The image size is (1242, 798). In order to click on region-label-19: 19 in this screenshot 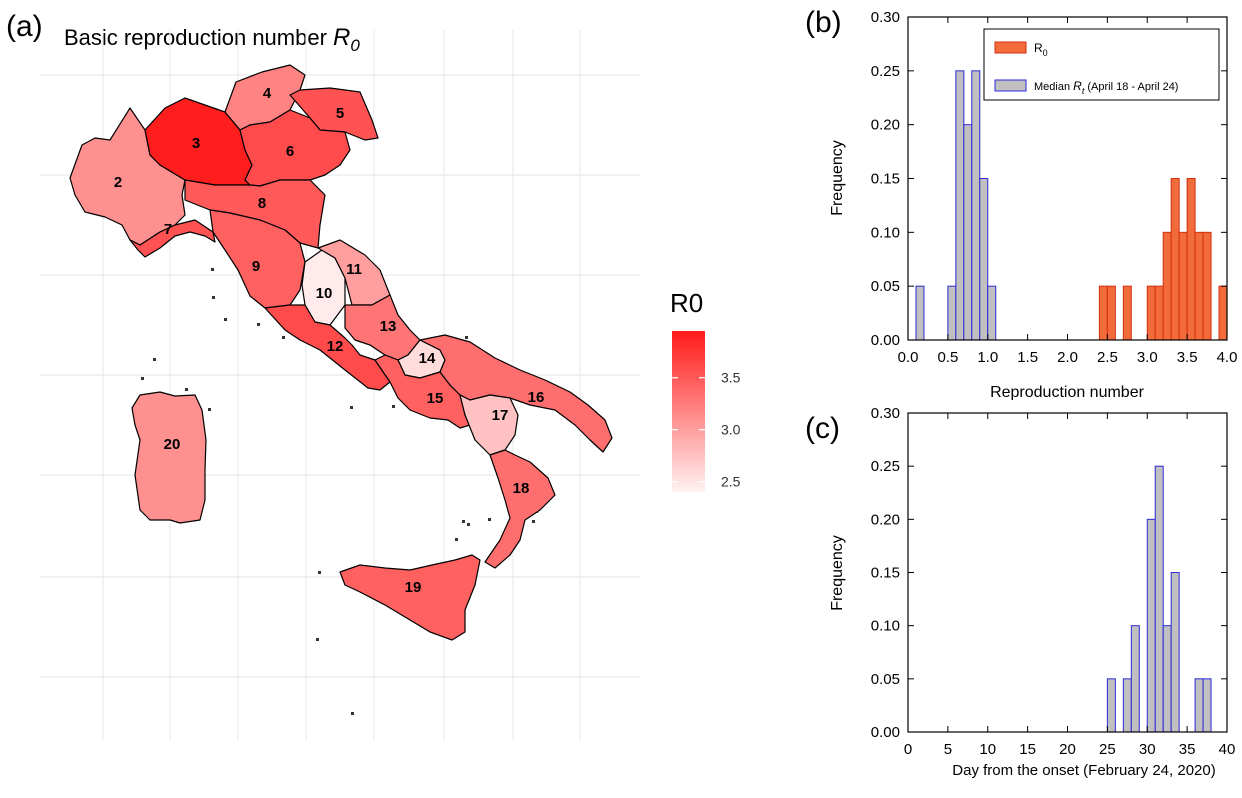, I will do `click(413, 587)`.